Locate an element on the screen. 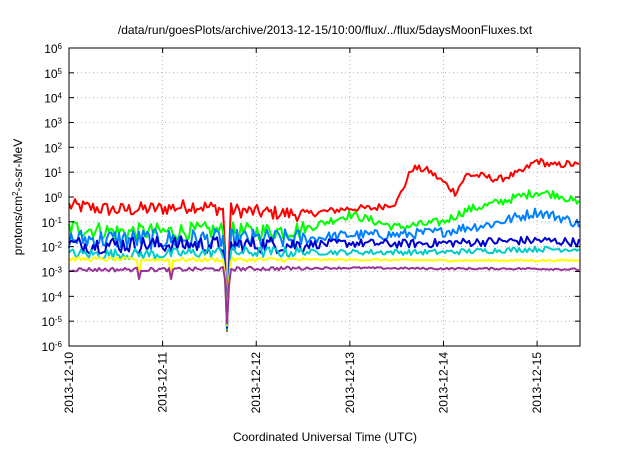  y-tick-label: 10² is located at coordinates (53, 148).